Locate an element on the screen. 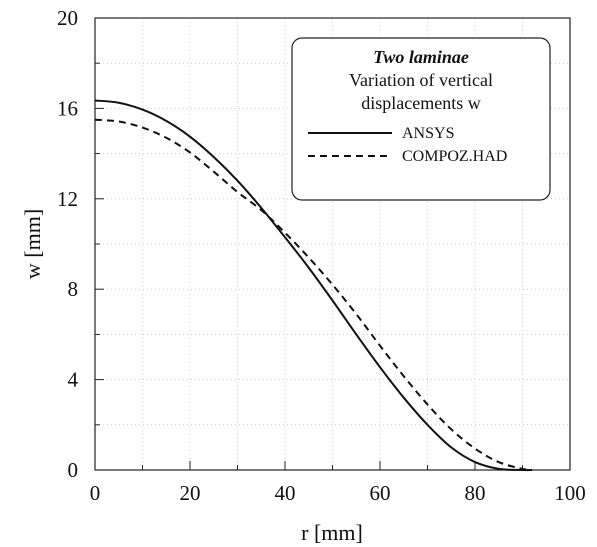  x-tick-label: 60 is located at coordinates (380, 493).